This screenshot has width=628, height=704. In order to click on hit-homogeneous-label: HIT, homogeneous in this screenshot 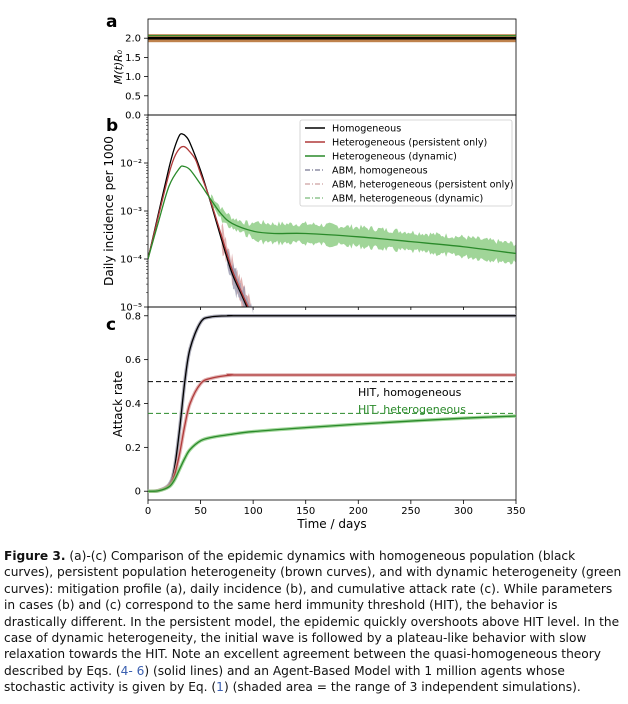, I will do `click(410, 392)`.